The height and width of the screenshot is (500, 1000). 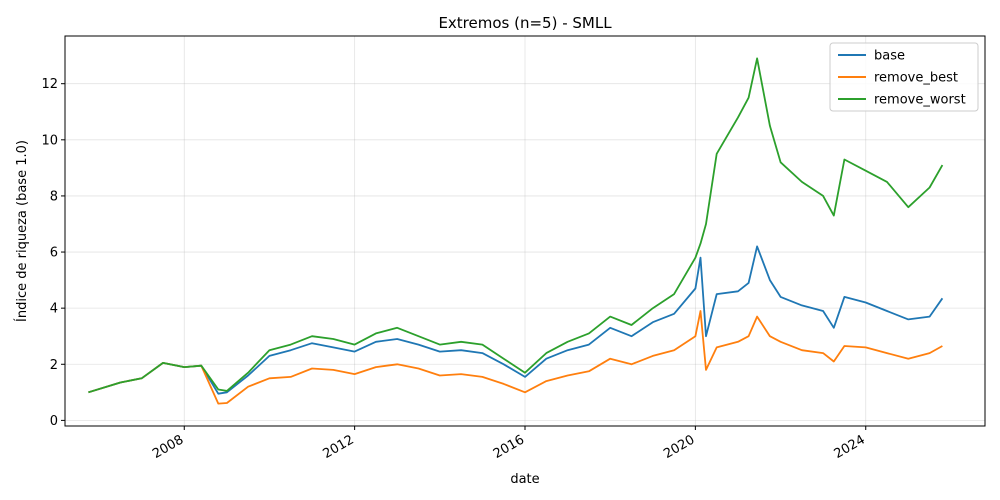 What do you see at coordinates (525, 23) in the screenshot?
I see `chart-title: Extremos (n=5) - SMLL` at bounding box center [525, 23].